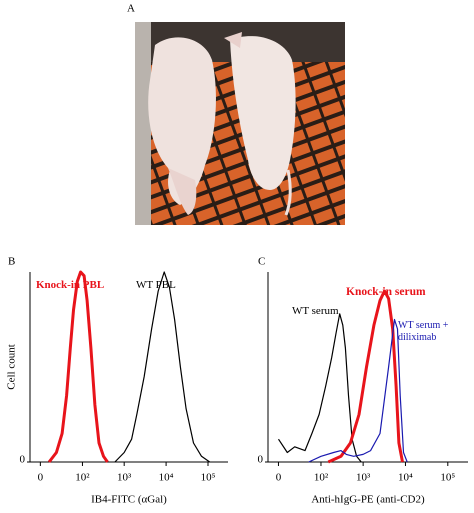  What do you see at coordinates (315, 311) in the screenshot?
I see `series-label: WT serum` at bounding box center [315, 311].